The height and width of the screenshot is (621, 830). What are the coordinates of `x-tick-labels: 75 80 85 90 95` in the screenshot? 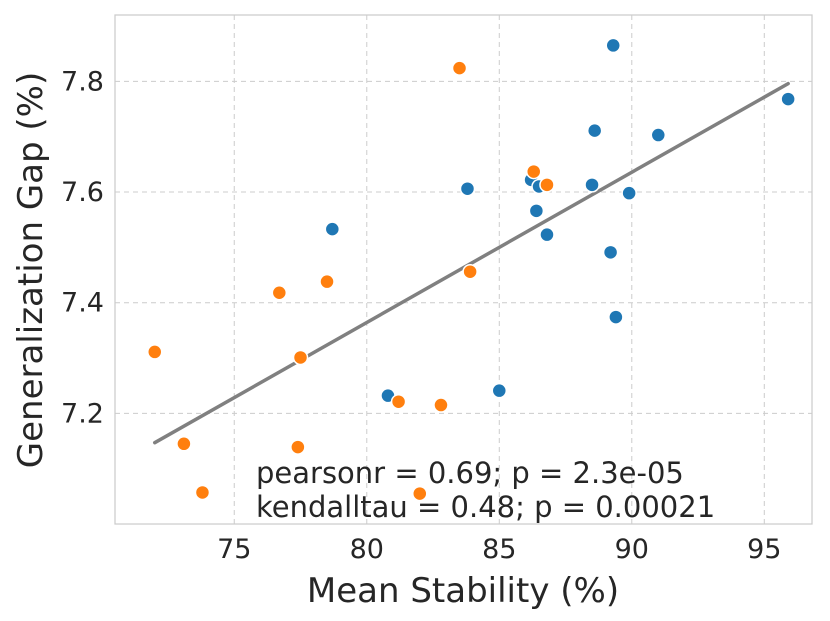 It's located at (499, 549).